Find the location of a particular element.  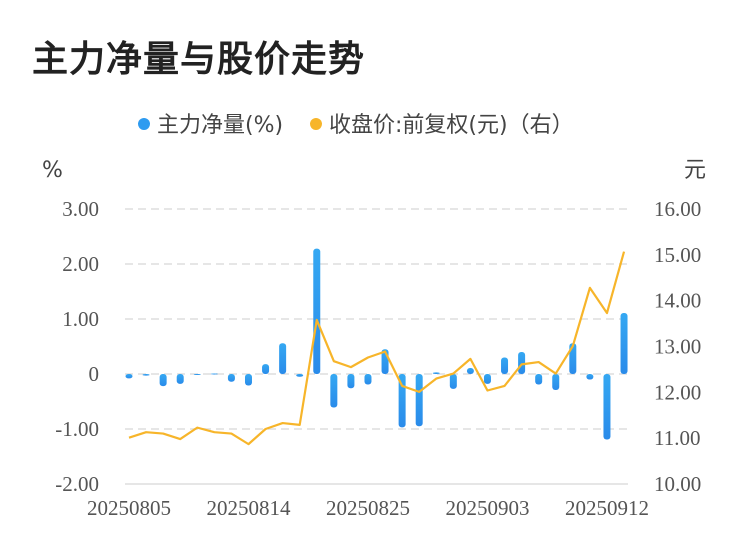

right-tick-label: 16.00 is located at coordinates (677, 209).